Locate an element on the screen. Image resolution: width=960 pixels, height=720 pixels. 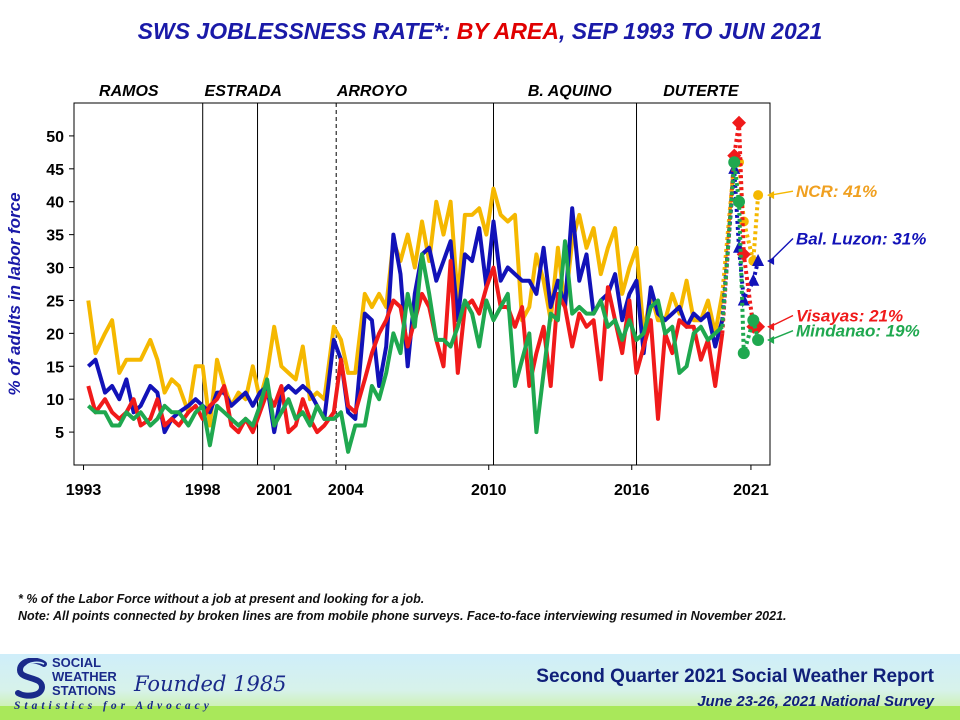
series-label-3: Mindanao: 19% is located at coordinates (858, 331).